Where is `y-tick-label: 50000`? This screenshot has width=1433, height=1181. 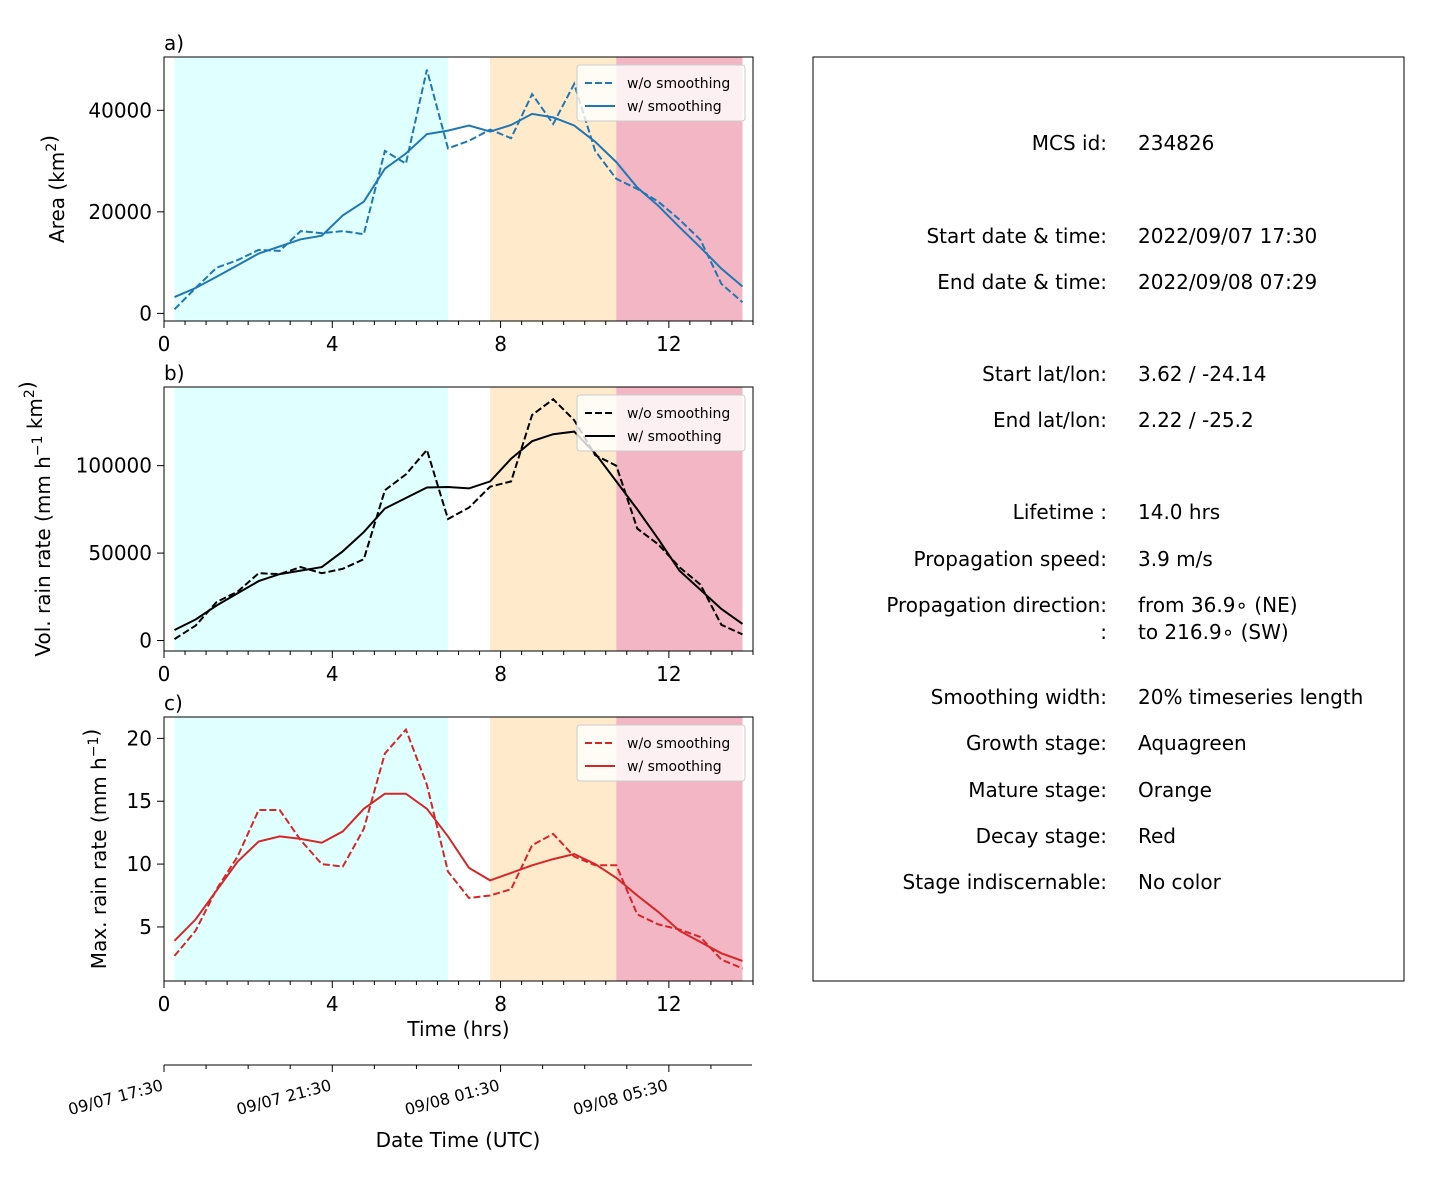
y-tick-label: 50000 is located at coordinates (120, 553).